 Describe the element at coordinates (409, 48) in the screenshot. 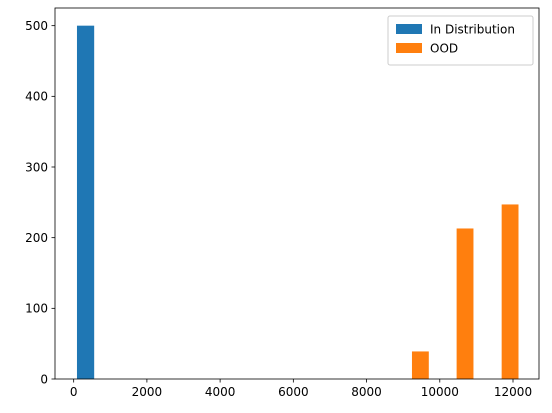

I see `legend-swatch-ood` at that location.